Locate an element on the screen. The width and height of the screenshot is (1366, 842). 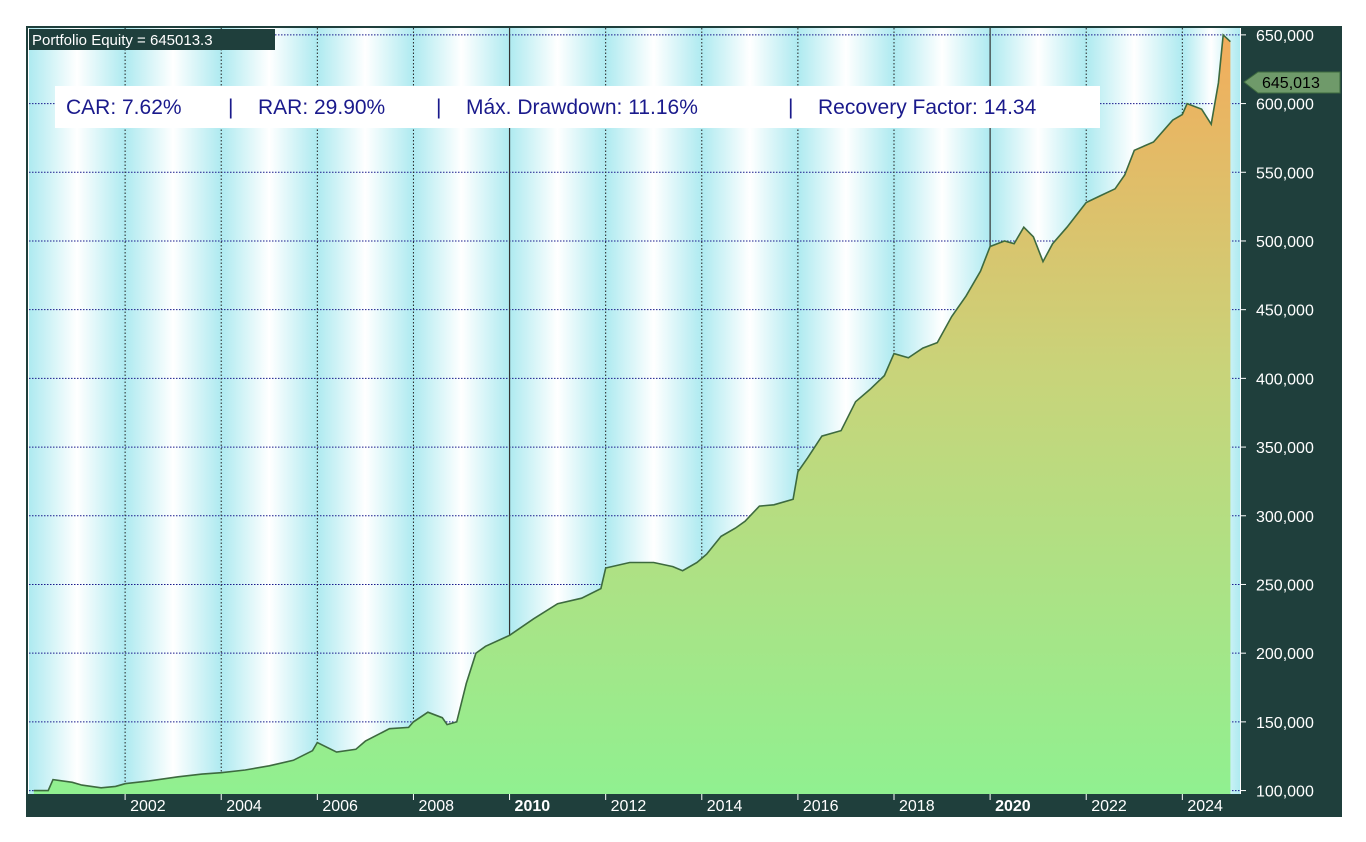
y-tick-label: 200,000 is located at coordinates (1285, 654).